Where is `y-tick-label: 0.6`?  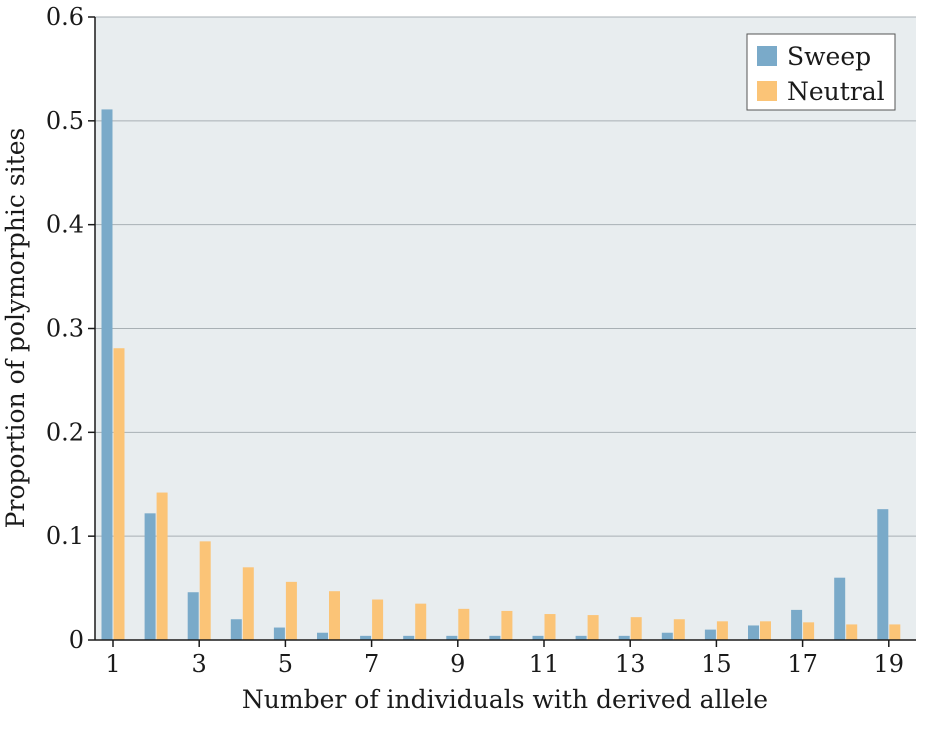
y-tick-label: 0.6 is located at coordinates (65, 17).